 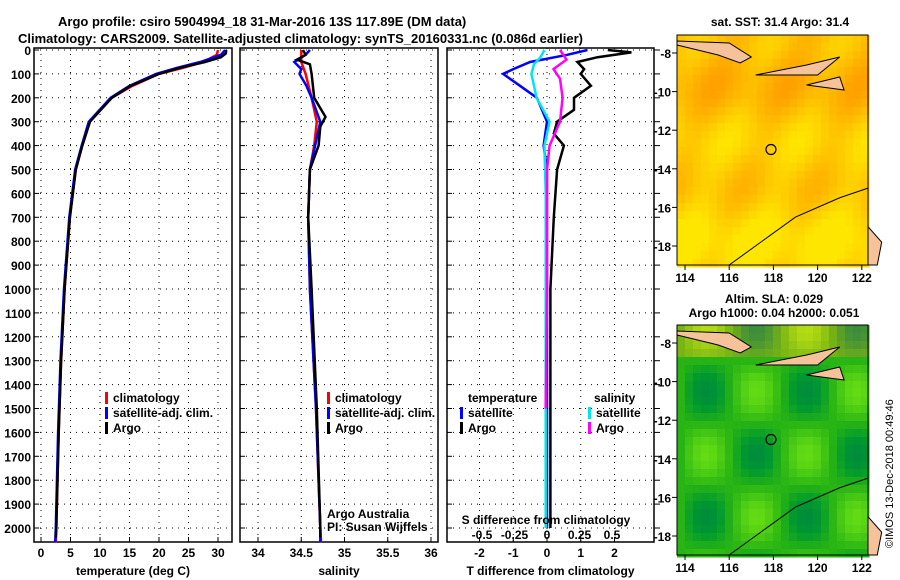 What do you see at coordinates (614, 553) in the screenshot?
I see `x-tick-label: 2` at bounding box center [614, 553].